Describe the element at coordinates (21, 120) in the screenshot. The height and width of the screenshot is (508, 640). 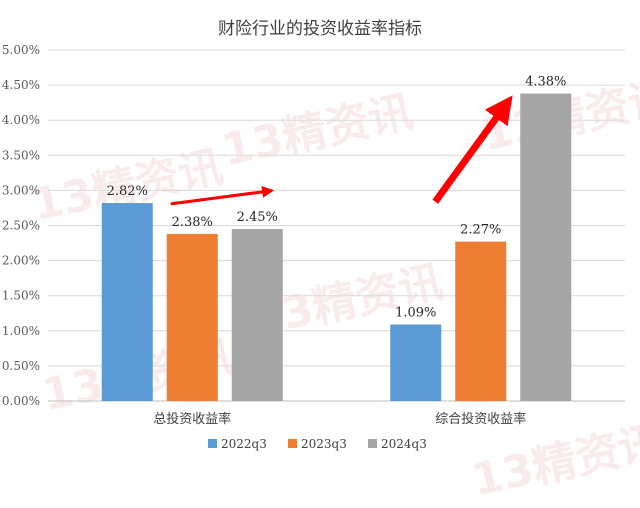
I see `y-tick-label: 4.00%` at that location.